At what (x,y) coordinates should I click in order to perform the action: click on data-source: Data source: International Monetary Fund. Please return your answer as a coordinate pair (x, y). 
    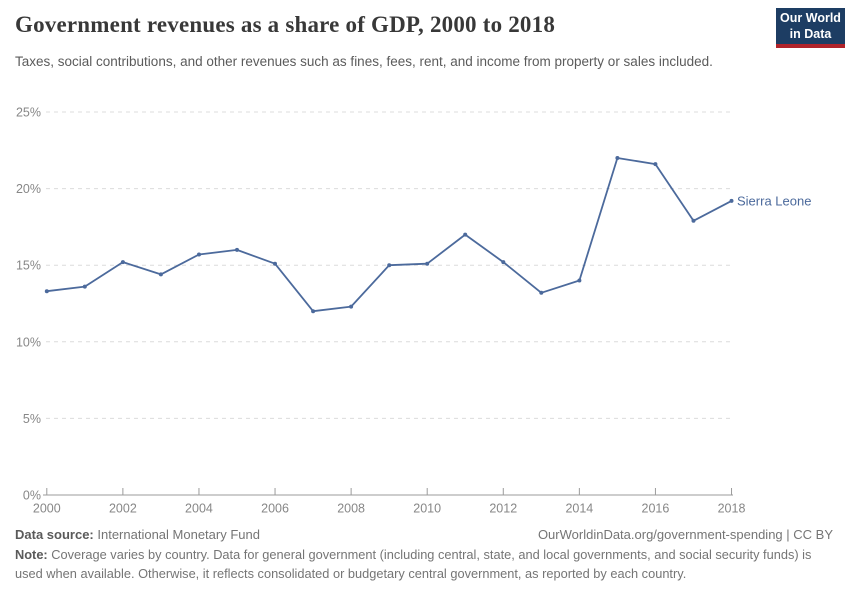
    Looking at the image, I should click on (137, 534).